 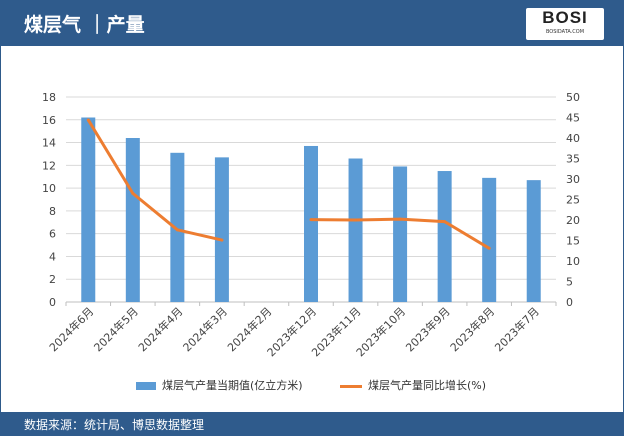 I want to click on legend-line: 煤层气产量同比增长(%), so click(x=413, y=385).